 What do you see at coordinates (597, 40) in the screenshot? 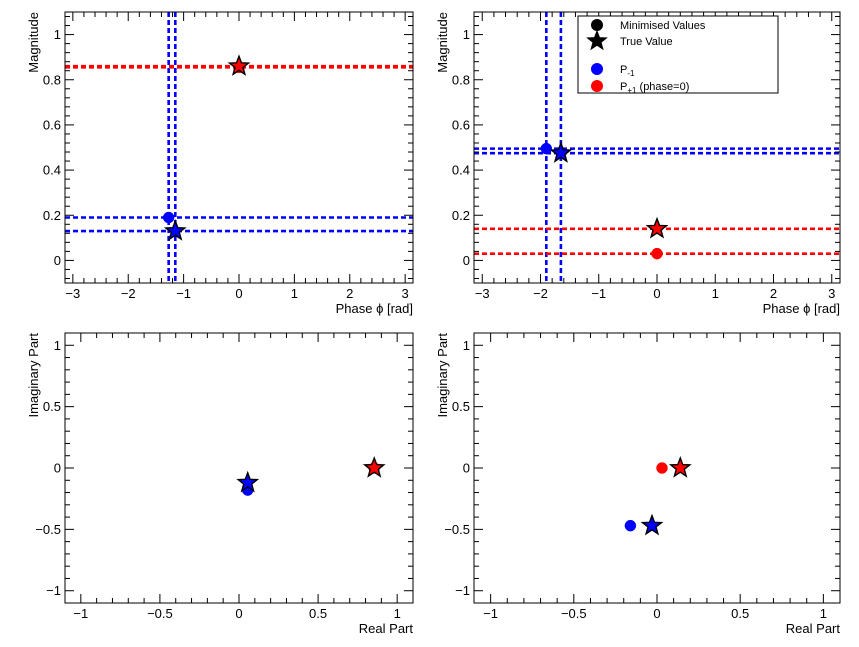
I see `legend-star-marker` at bounding box center [597, 40].